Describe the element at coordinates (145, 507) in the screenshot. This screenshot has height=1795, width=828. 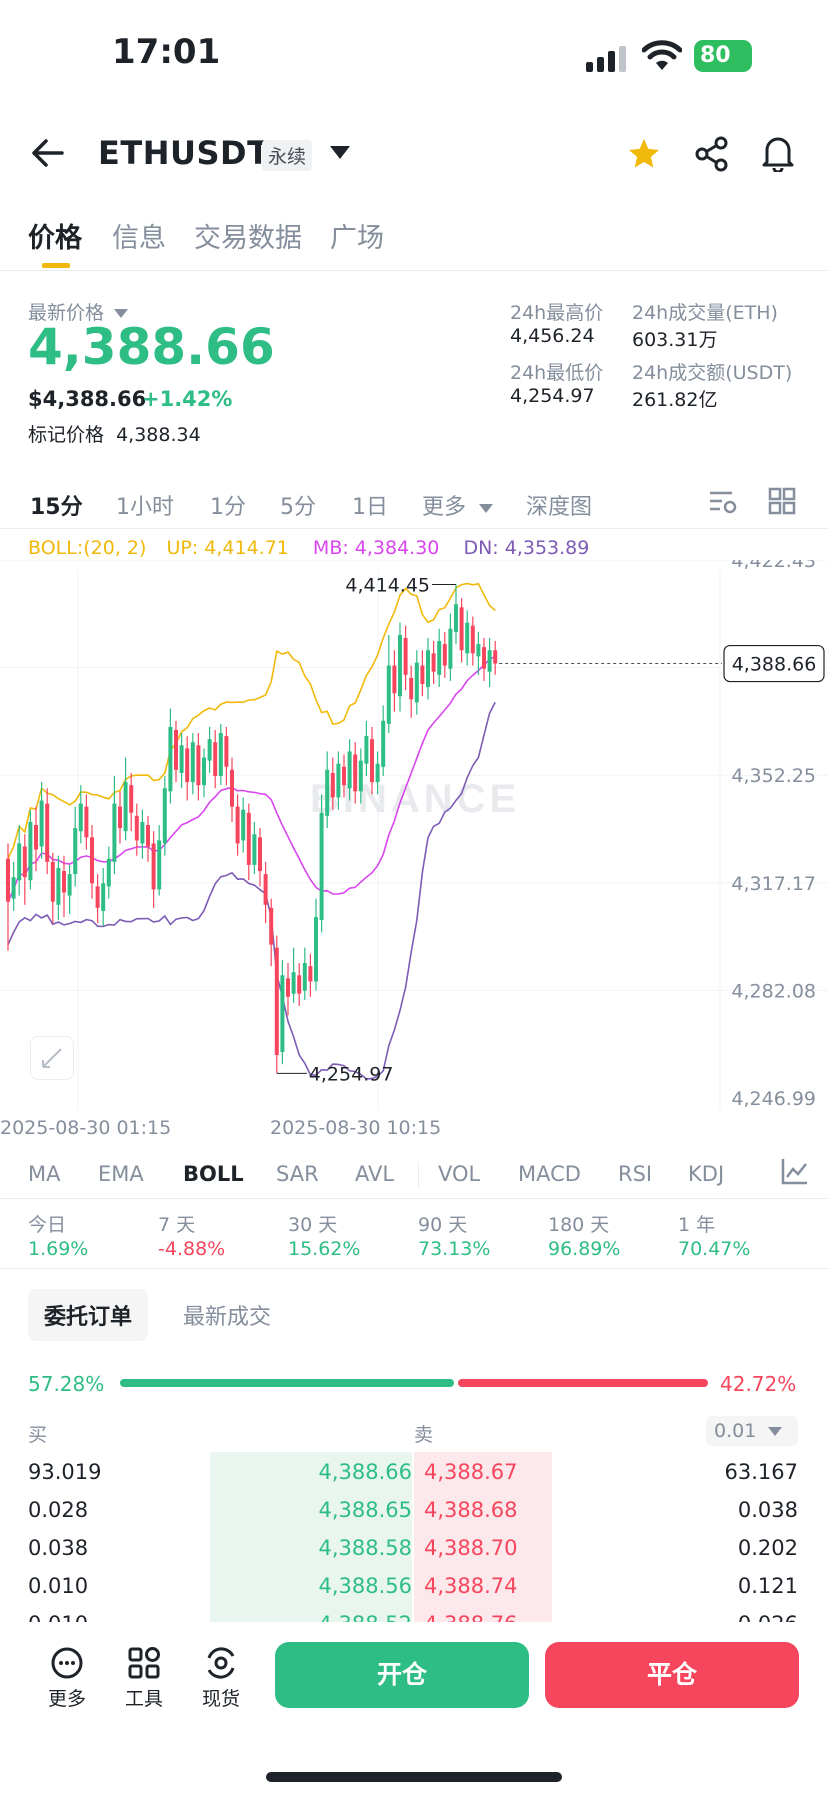
I see `timeframe-1h: 1小时` at that location.